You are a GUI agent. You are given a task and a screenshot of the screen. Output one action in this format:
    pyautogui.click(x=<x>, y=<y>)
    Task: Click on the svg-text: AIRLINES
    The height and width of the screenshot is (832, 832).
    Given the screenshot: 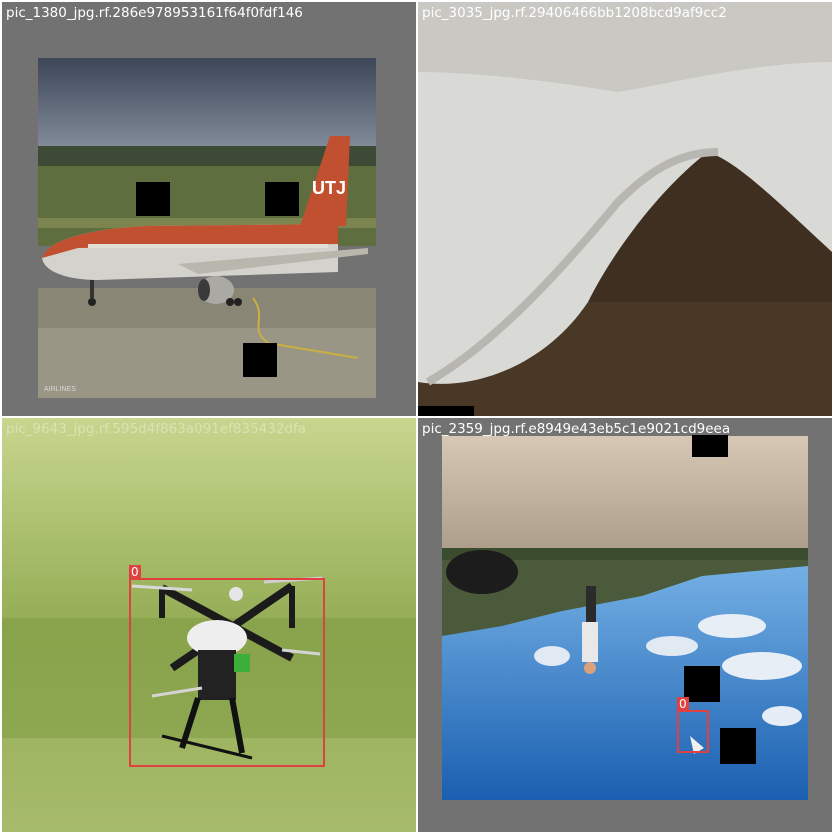 What is the action you would take?
    pyautogui.click(x=60, y=389)
    